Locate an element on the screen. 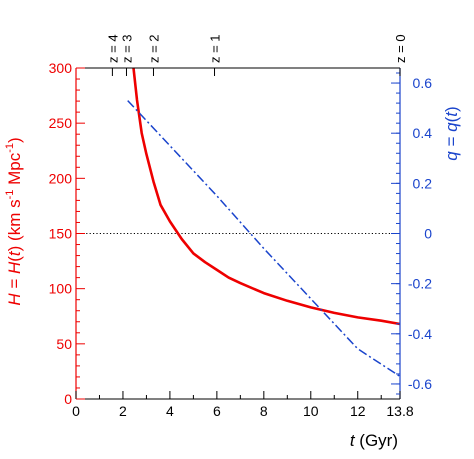 This screenshot has height=459, width=474. right-y-axis-title-part: ( is located at coordinates (451, 119).